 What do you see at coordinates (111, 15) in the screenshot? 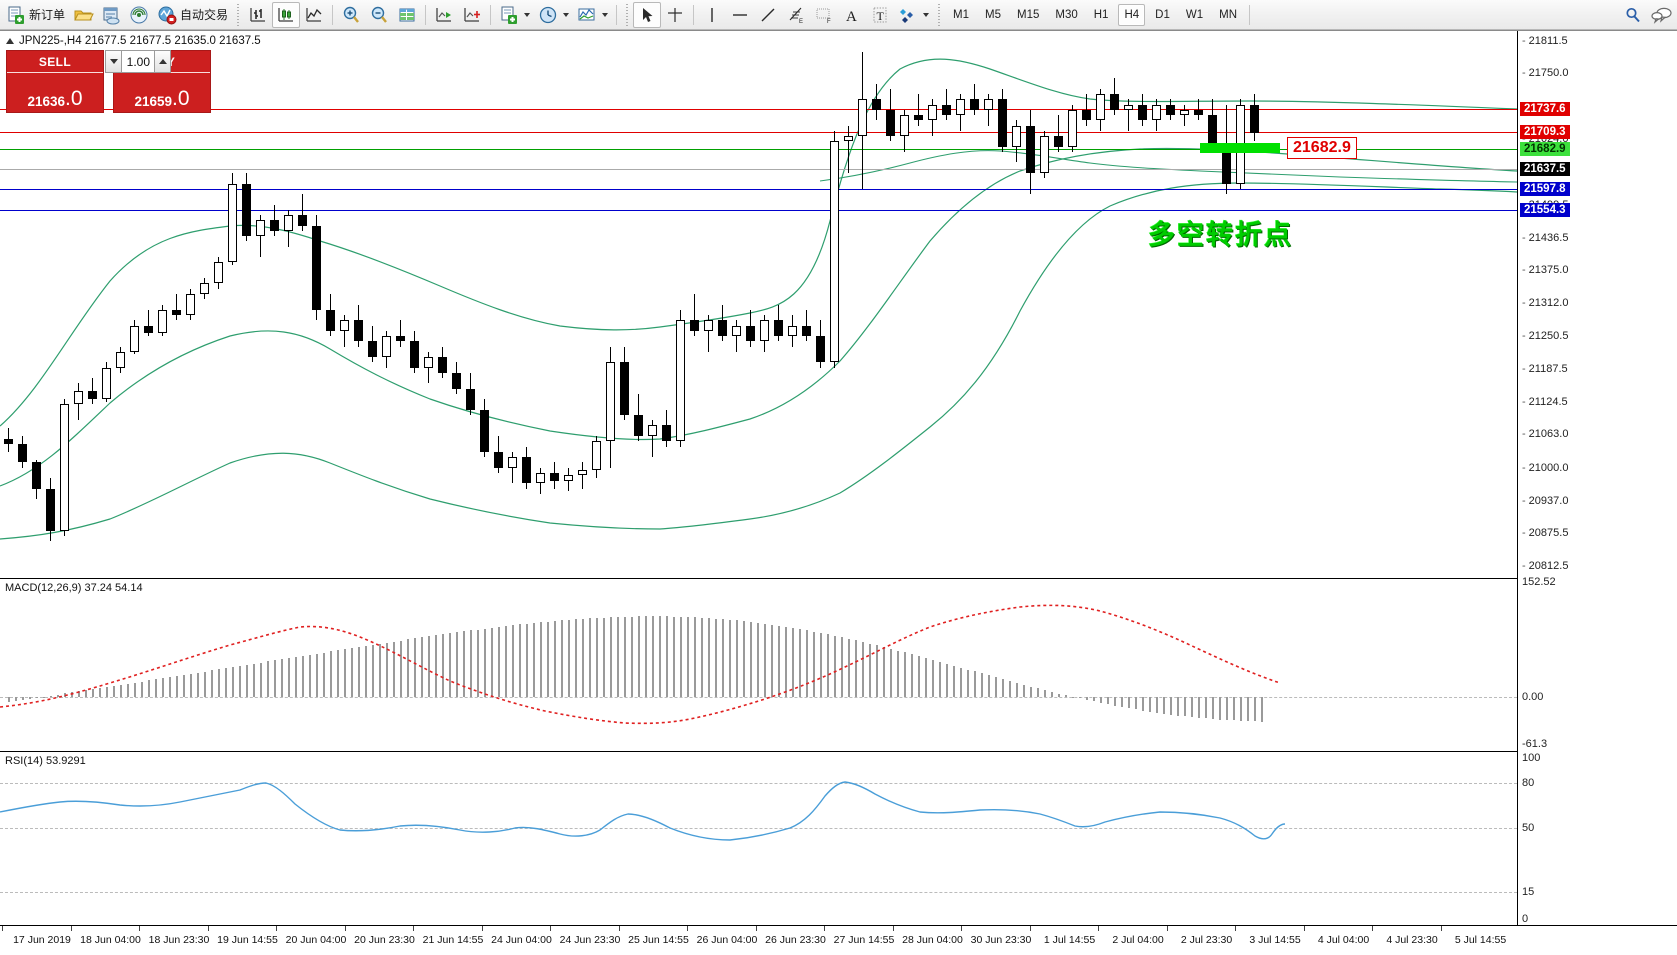
I see `data-window-button` at bounding box center [111, 15].